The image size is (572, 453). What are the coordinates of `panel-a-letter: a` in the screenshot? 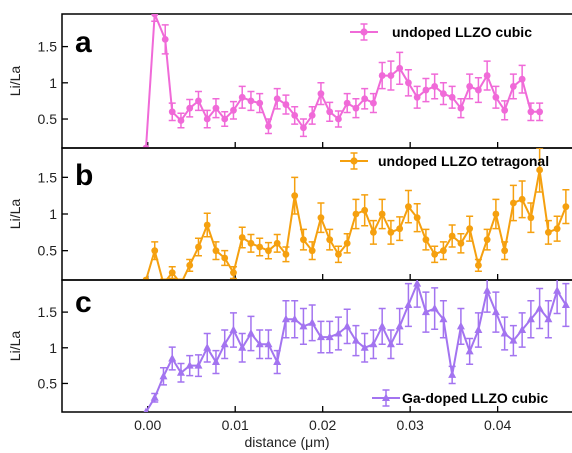 It's located at (83, 42).